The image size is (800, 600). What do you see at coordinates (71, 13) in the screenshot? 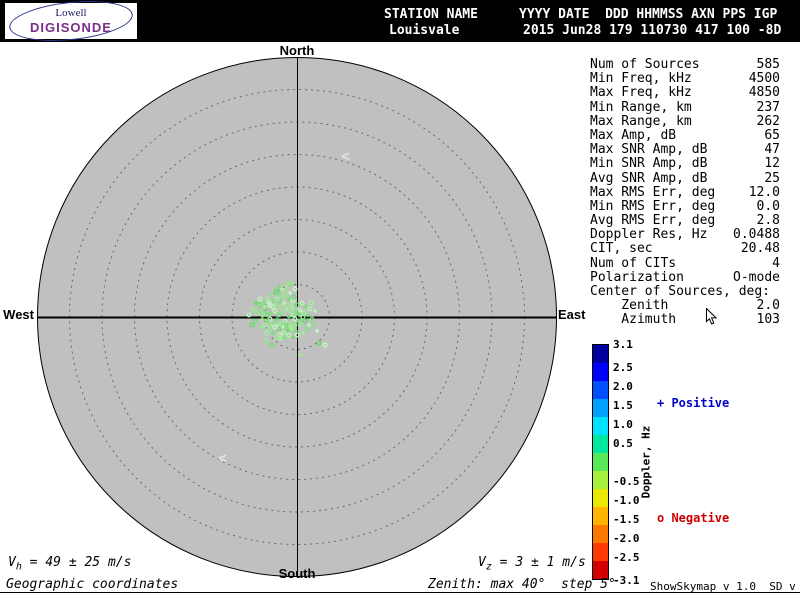
I see `logo-lowell-text: Lowell` at bounding box center [71, 13].